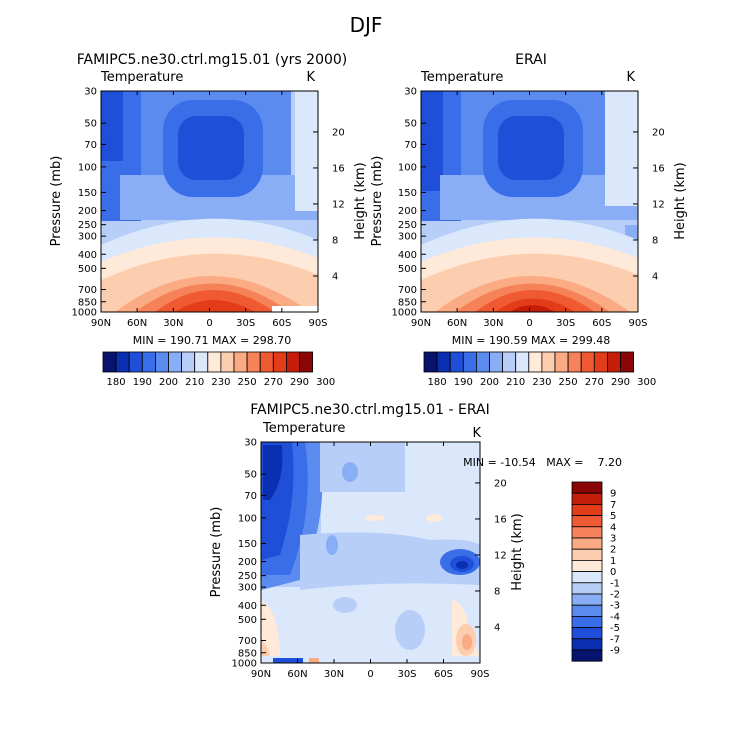  What do you see at coordinates (531, 60) in the screenshot?
I see `panel-erai-title: ERAI` at bounding box center [531, 60].